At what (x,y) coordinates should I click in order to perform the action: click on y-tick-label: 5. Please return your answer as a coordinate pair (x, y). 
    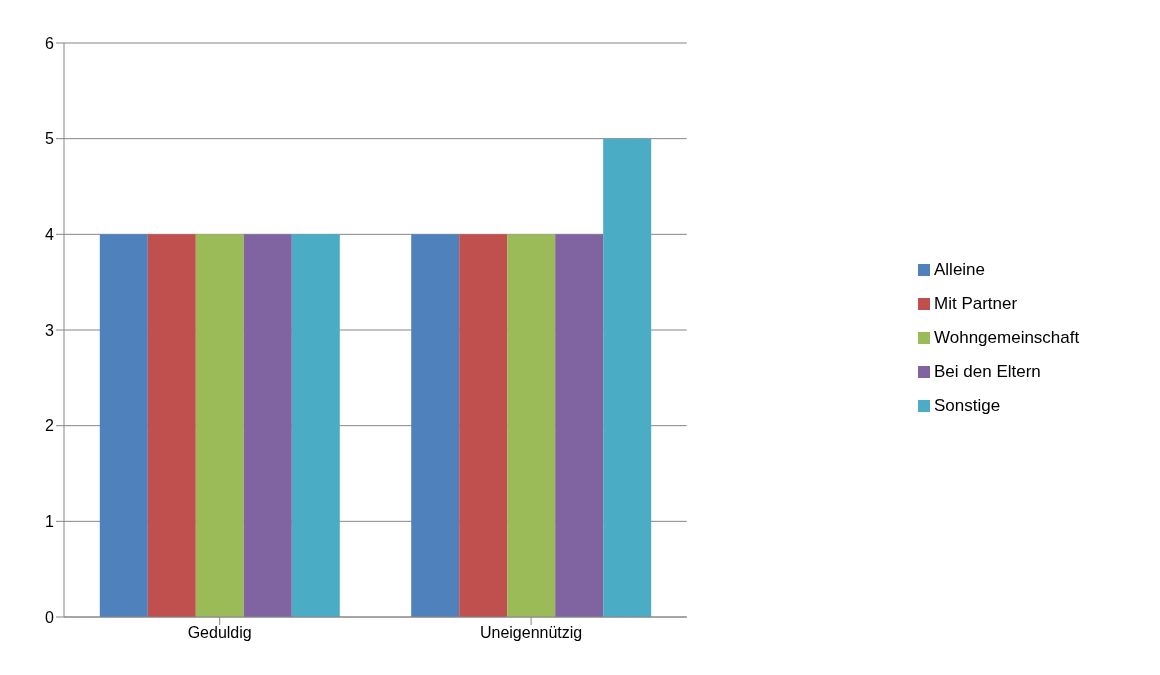
    Looking at the image, I should click on (50, 139).